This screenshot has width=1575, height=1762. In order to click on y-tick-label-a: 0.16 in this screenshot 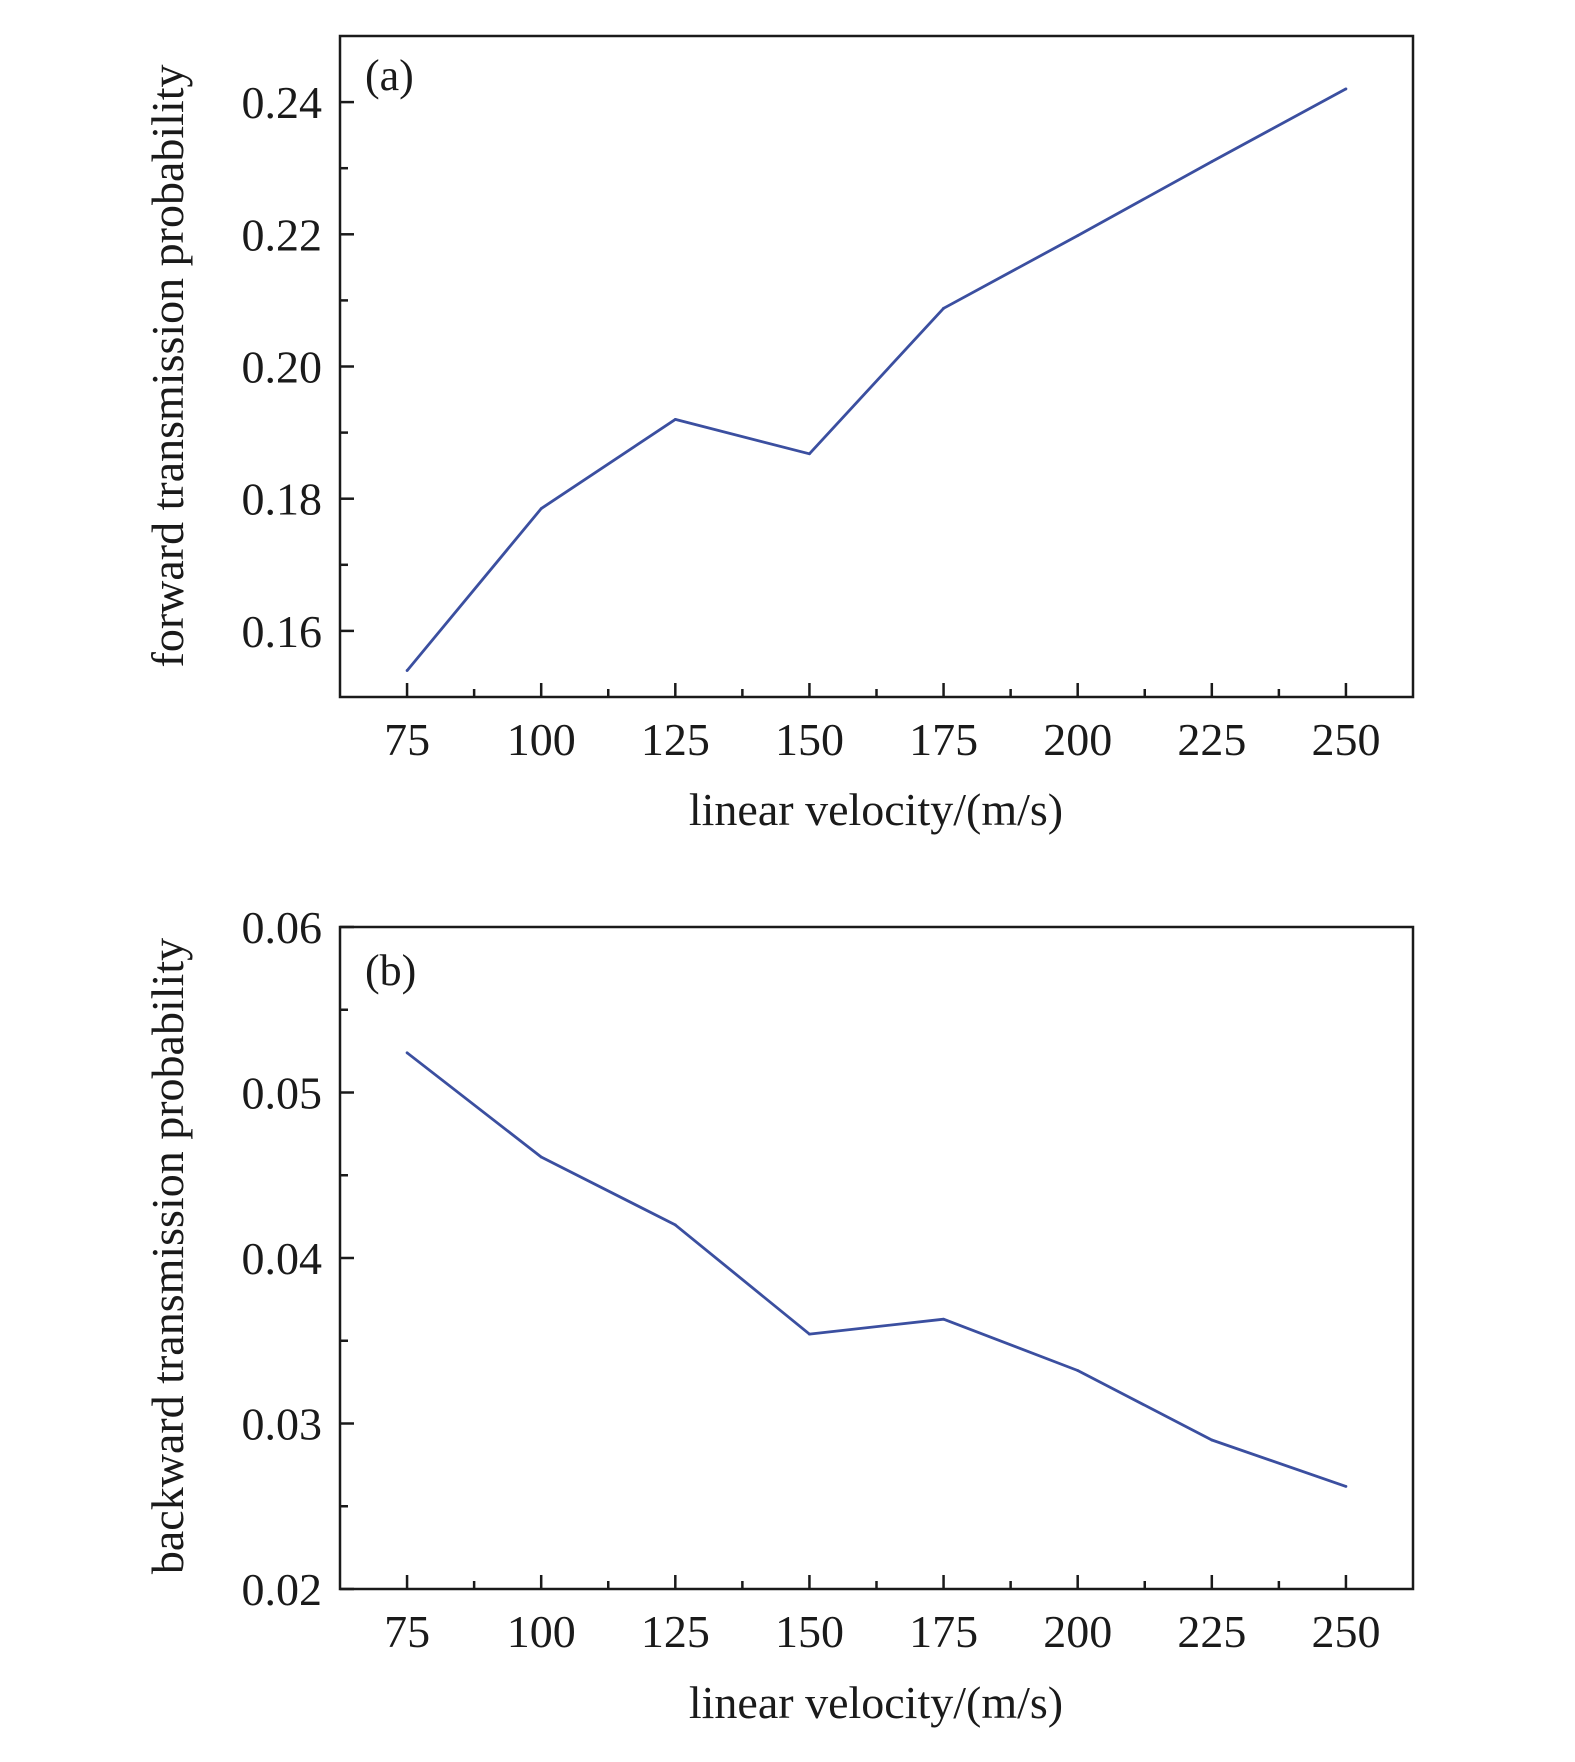, I will do `click(282, 631)`.